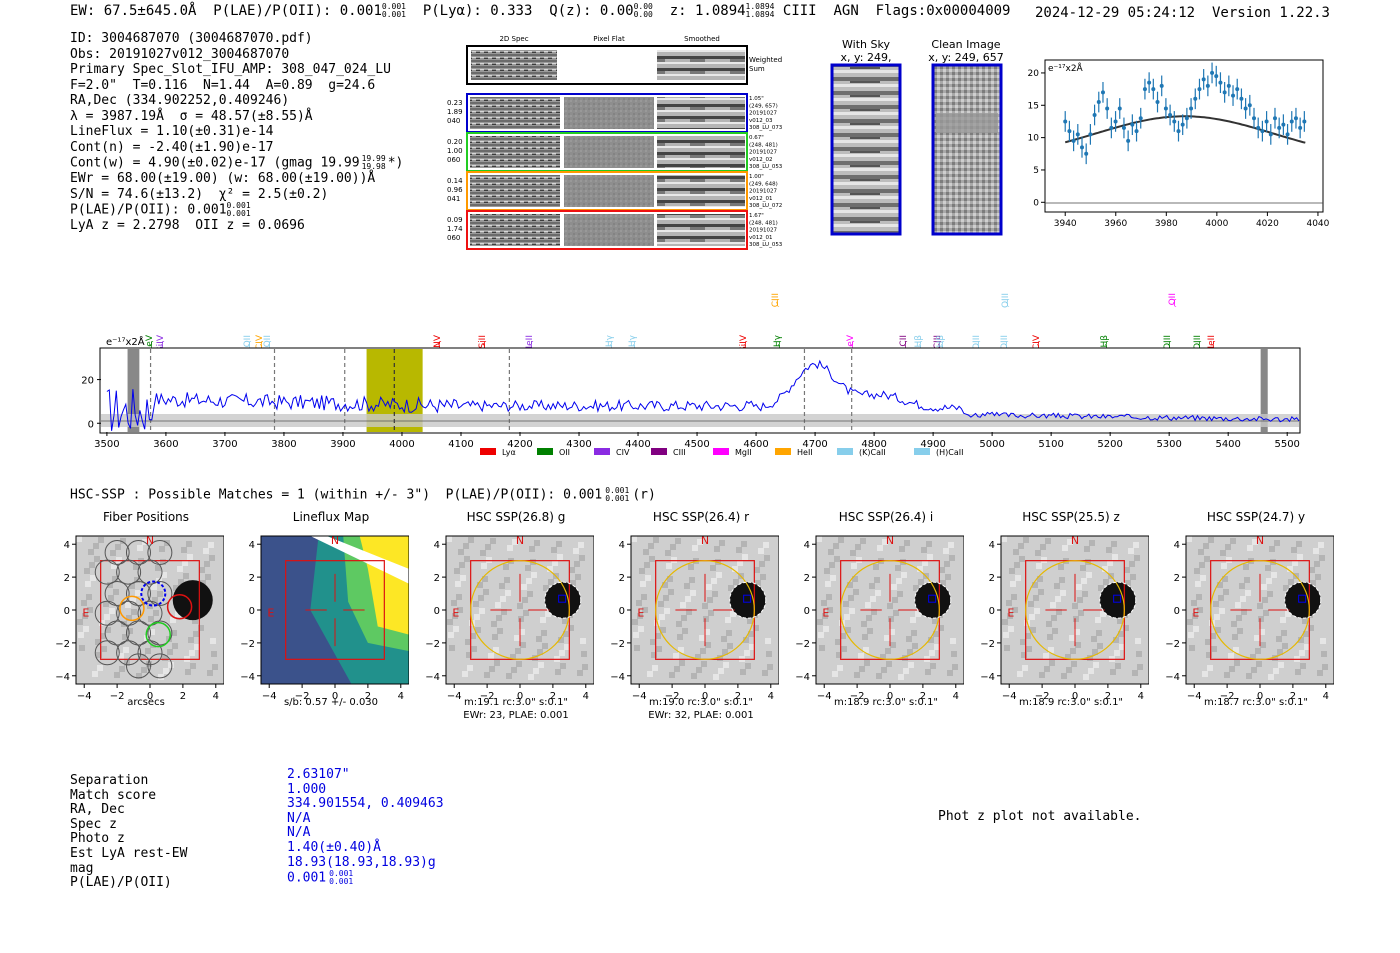 Image resolution: width=1400 pixels, height=953 pixels. What do you see at coordinates (268, 341) in the screenshot?
I see `line-id-label: OII` at bounding box center [268, 341].